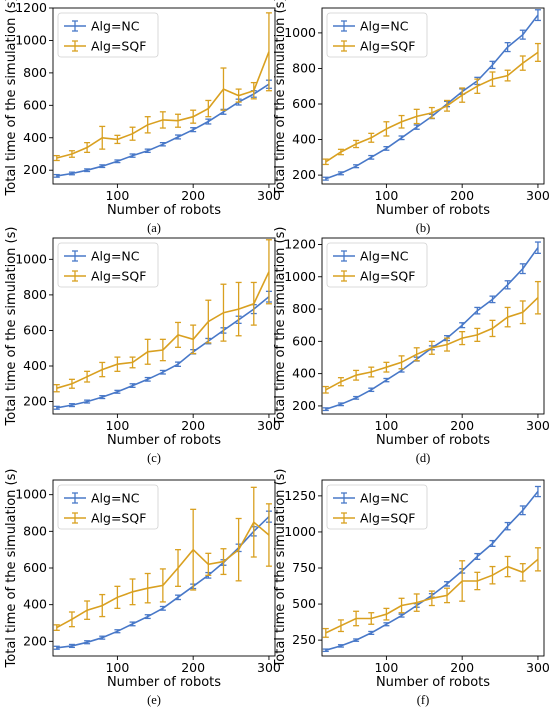  Describe the element at coordinates (154, 700) in the screenshot. I see `panel-caption: (e)` at that location.